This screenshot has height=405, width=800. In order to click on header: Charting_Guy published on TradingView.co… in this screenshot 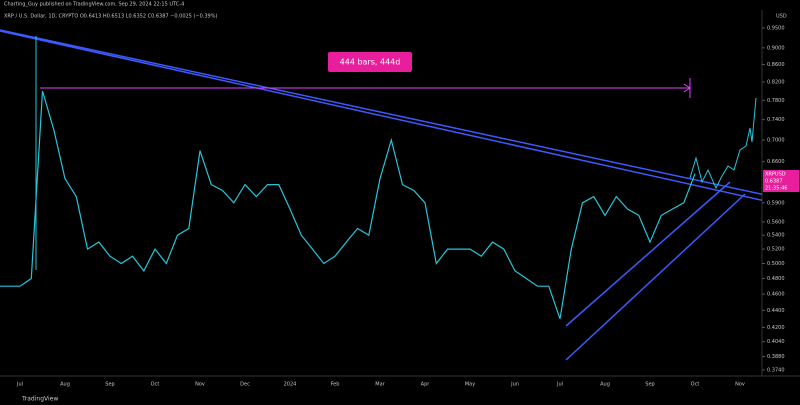, I will do `click(94, 5)`.